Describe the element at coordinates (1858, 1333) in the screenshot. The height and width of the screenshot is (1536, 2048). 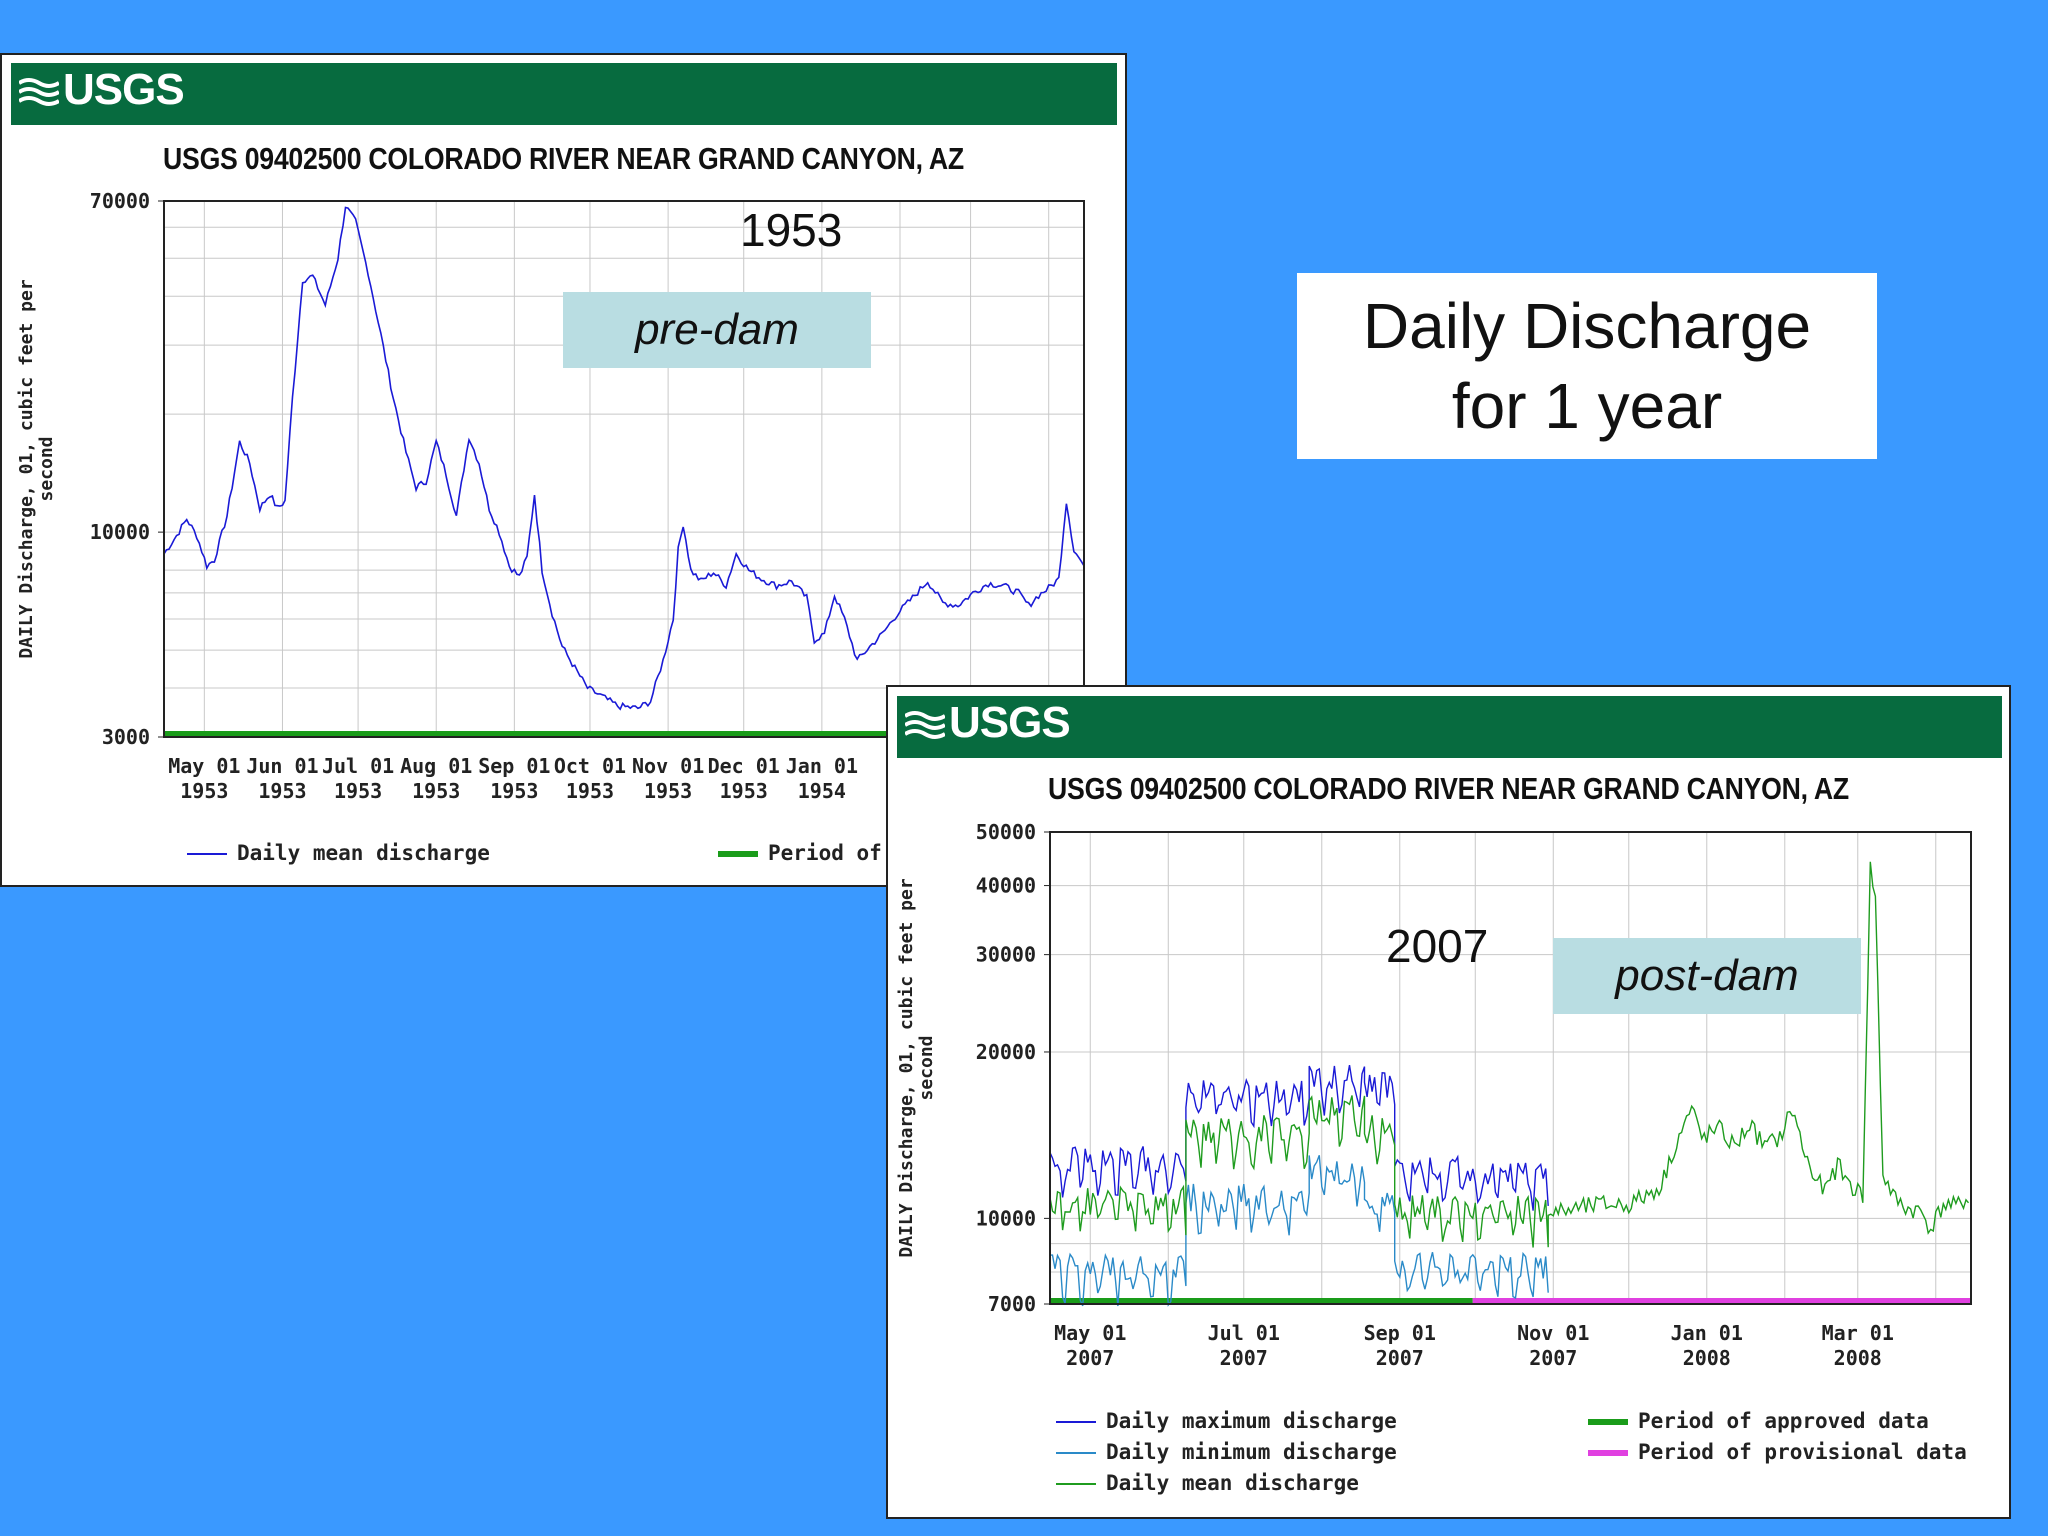
I see `x-tick-label: Mar 01` at that location.